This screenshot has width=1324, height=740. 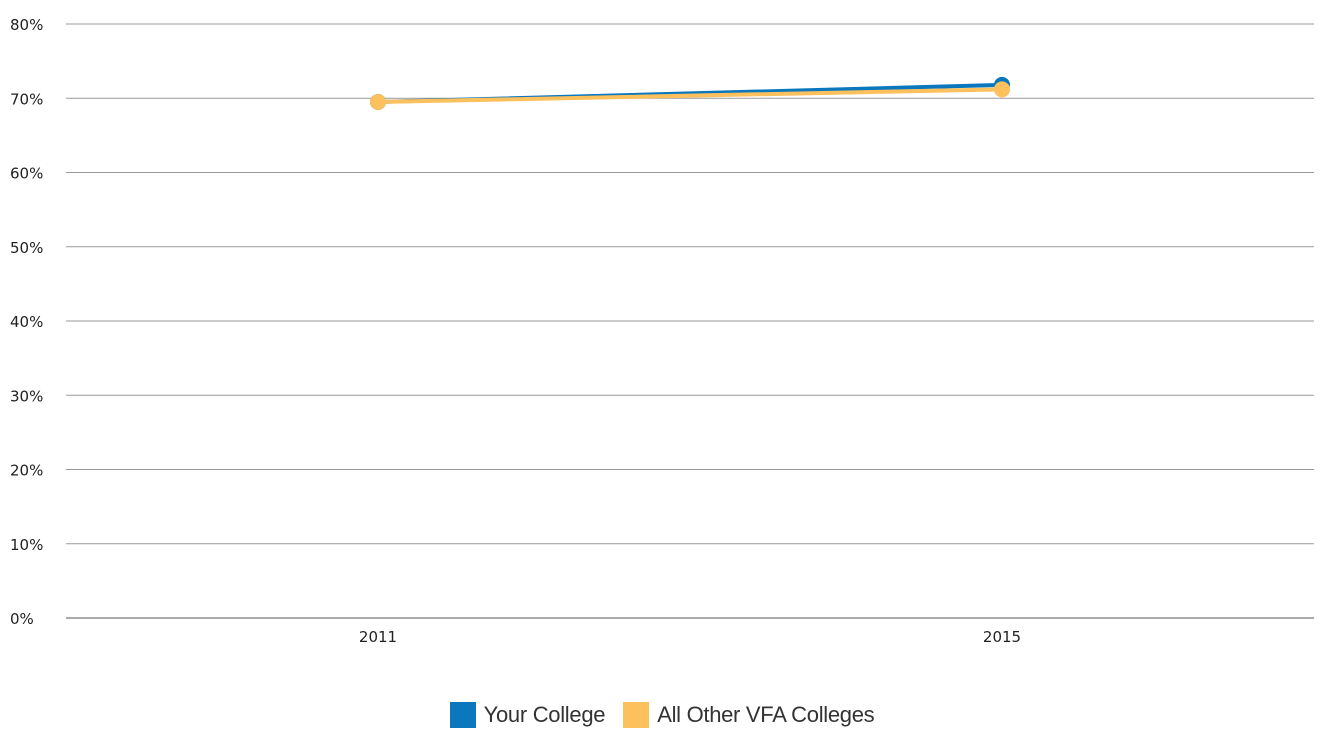 What do you see at coordinates (544, 714) in the screenshot?
I see `legend-label-your-college: Your College` at bounding box center [544, 714].